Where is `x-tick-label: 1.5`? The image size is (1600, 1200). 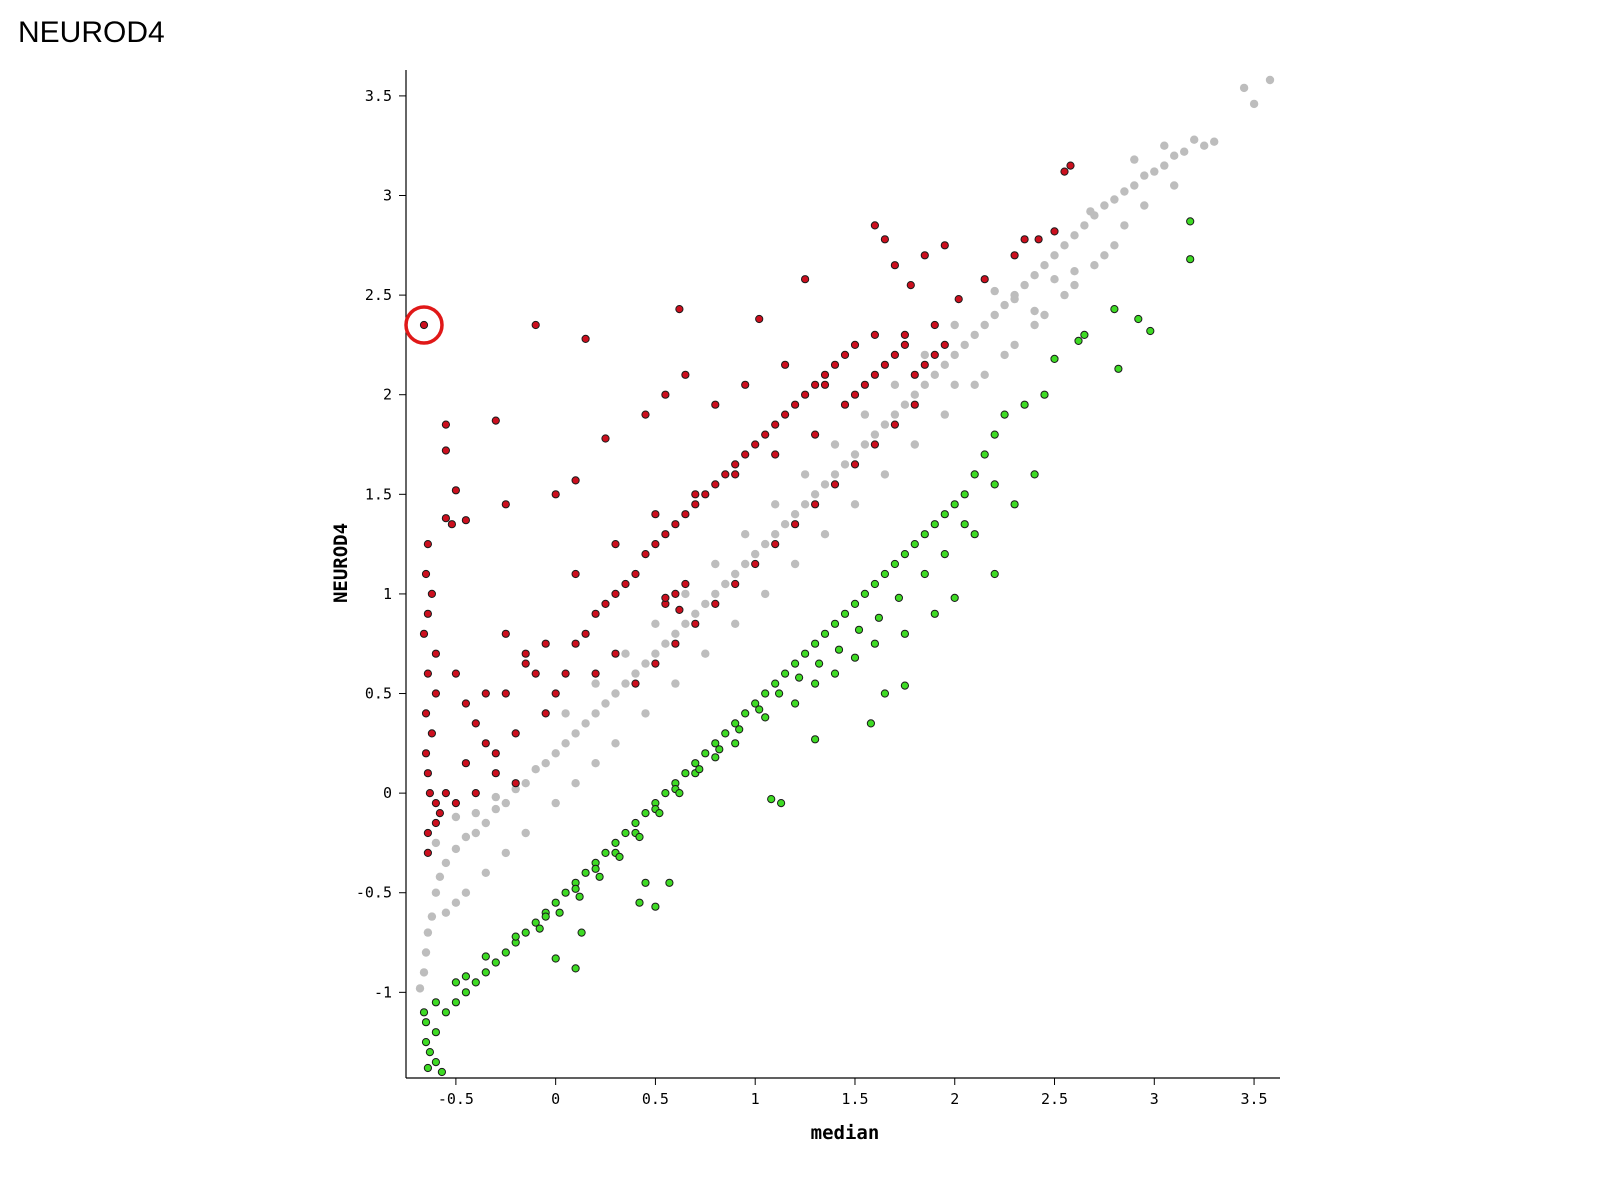 x-tick-label: 1.5 is located at coordinates (854, 1099).